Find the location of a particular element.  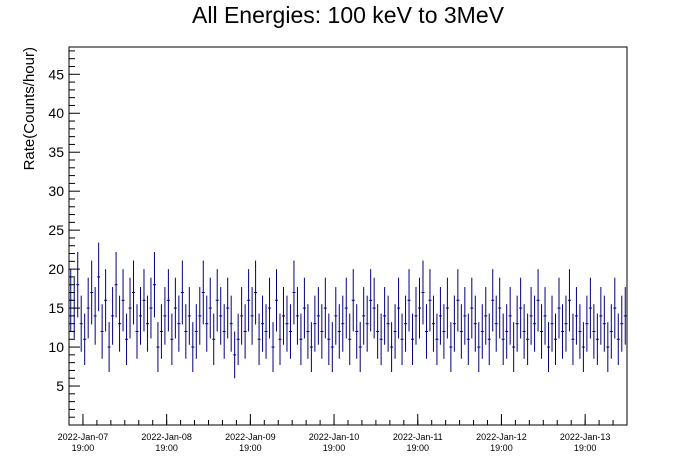

y-tick-label: 30 is located at coordinates (56, 191).